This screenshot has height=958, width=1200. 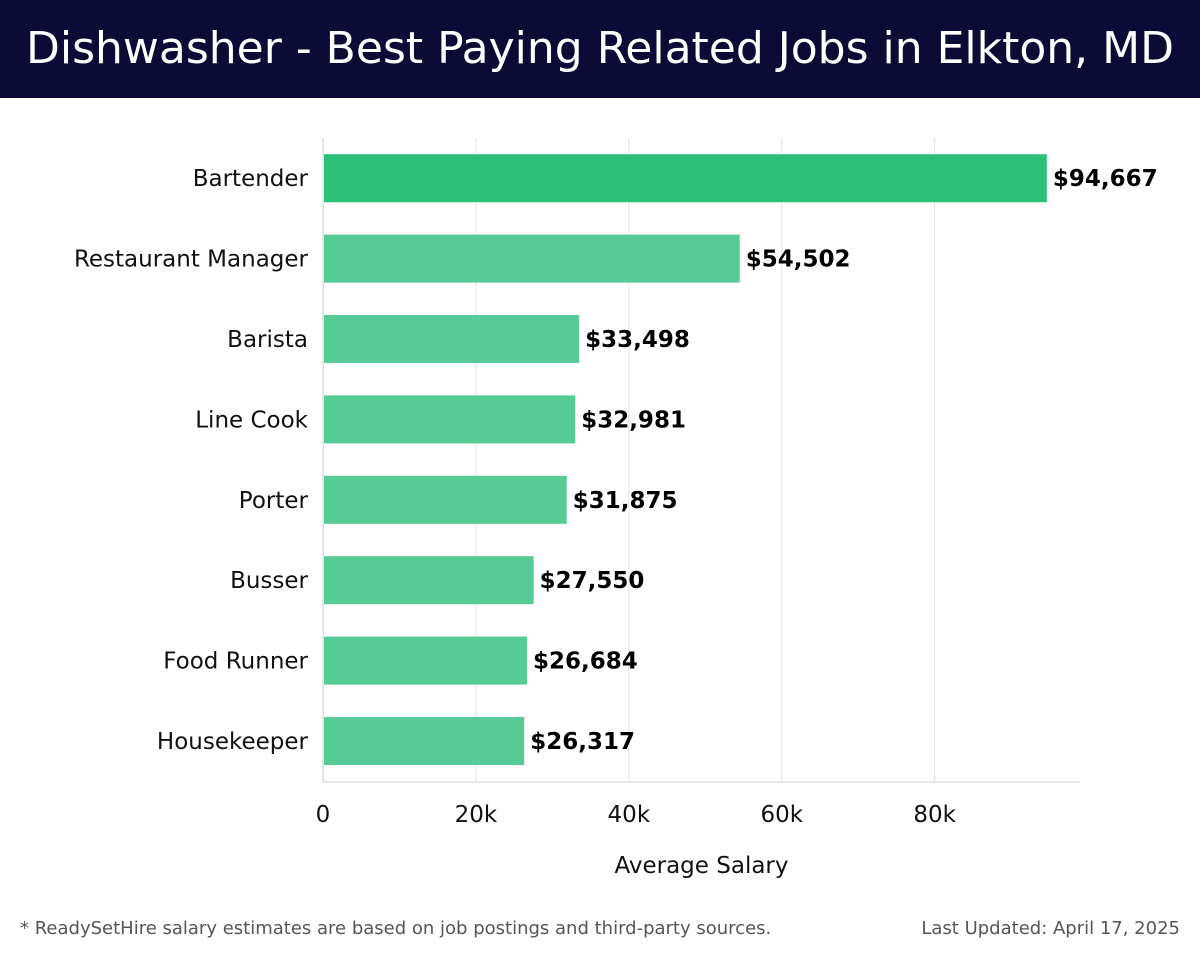 What do you see at coordinates (798, 260) in the screenshot?
I see `value-label: $54,502` at bounding box center [798, 260].